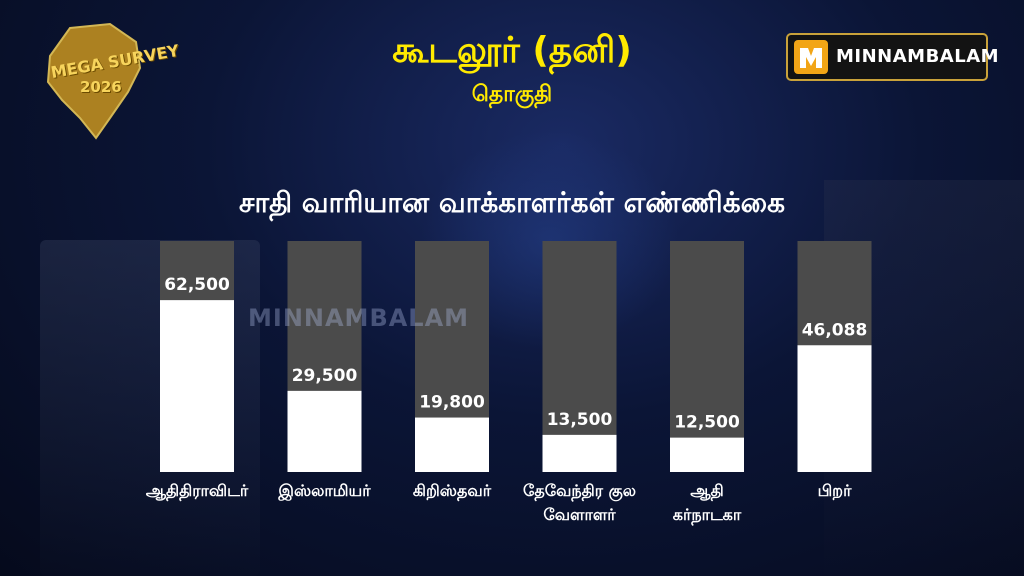 This screenshot has width=1024, height=576. I want to click on watermark: MINNAMBALAM, so click(359, 318).